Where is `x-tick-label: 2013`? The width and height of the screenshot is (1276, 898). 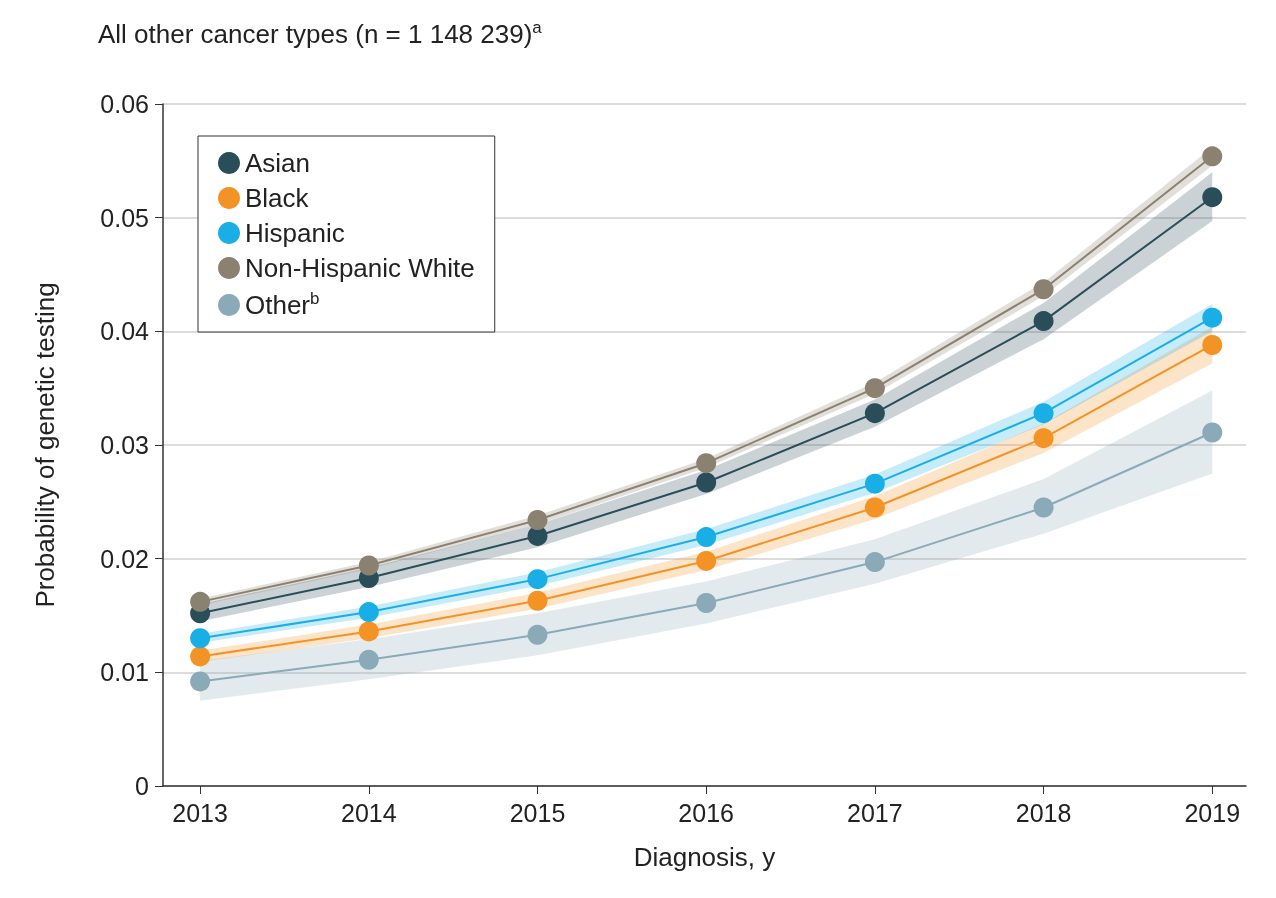
x-tick-label: 2013 is located at coordinates (200, 812).